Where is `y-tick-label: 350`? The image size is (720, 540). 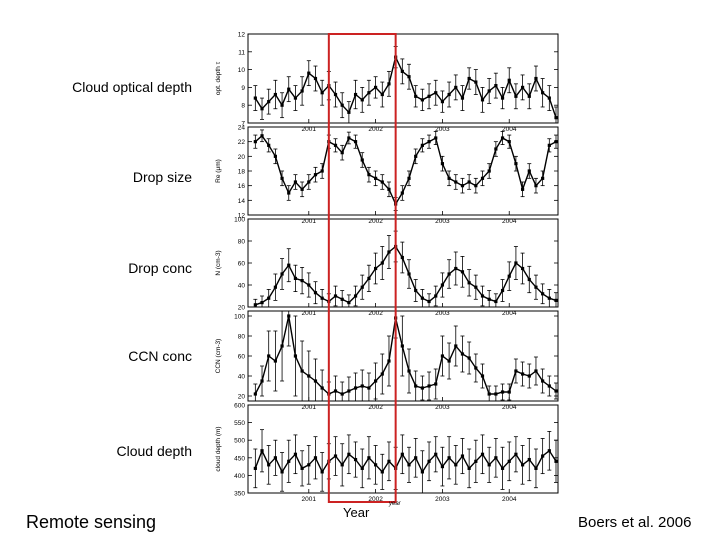
y-tick-label: 350 is located at coordinates (239, 494).